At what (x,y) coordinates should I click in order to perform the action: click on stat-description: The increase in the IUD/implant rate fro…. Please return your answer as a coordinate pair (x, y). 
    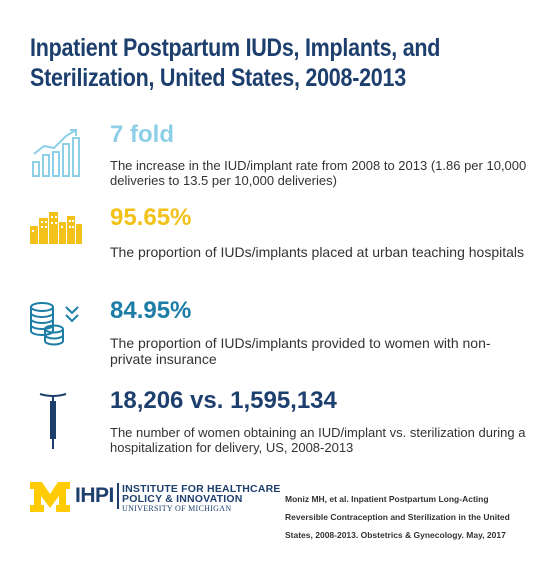
    Looking at the image, I should click on (318, 173).